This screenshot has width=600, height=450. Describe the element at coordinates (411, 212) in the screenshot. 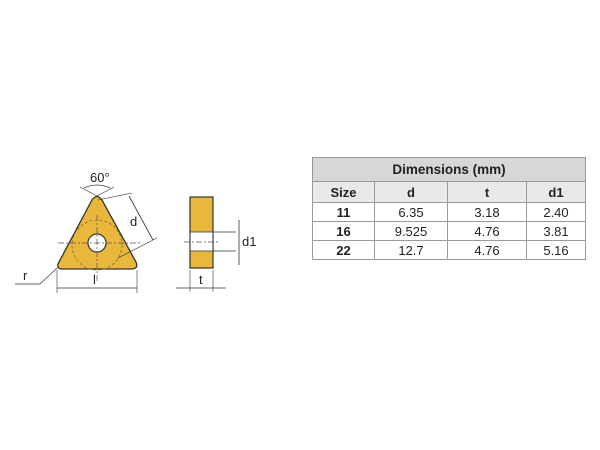

I see `cell-d: 6.35` at that location.